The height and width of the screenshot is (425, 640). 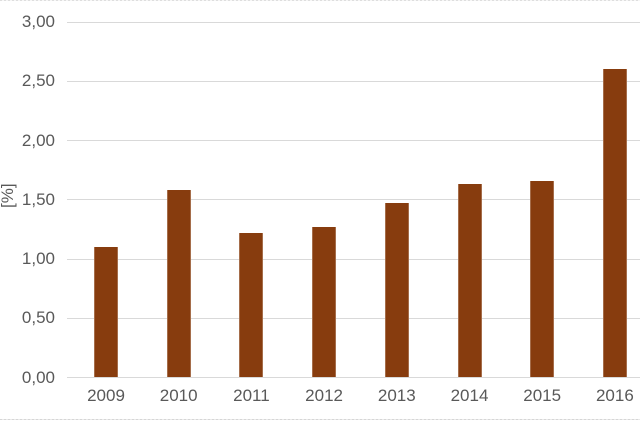 What do you see at coordinates (353, 81) in the screenshot?
I see `gridline-2,50` at bounding box center [353, 81].